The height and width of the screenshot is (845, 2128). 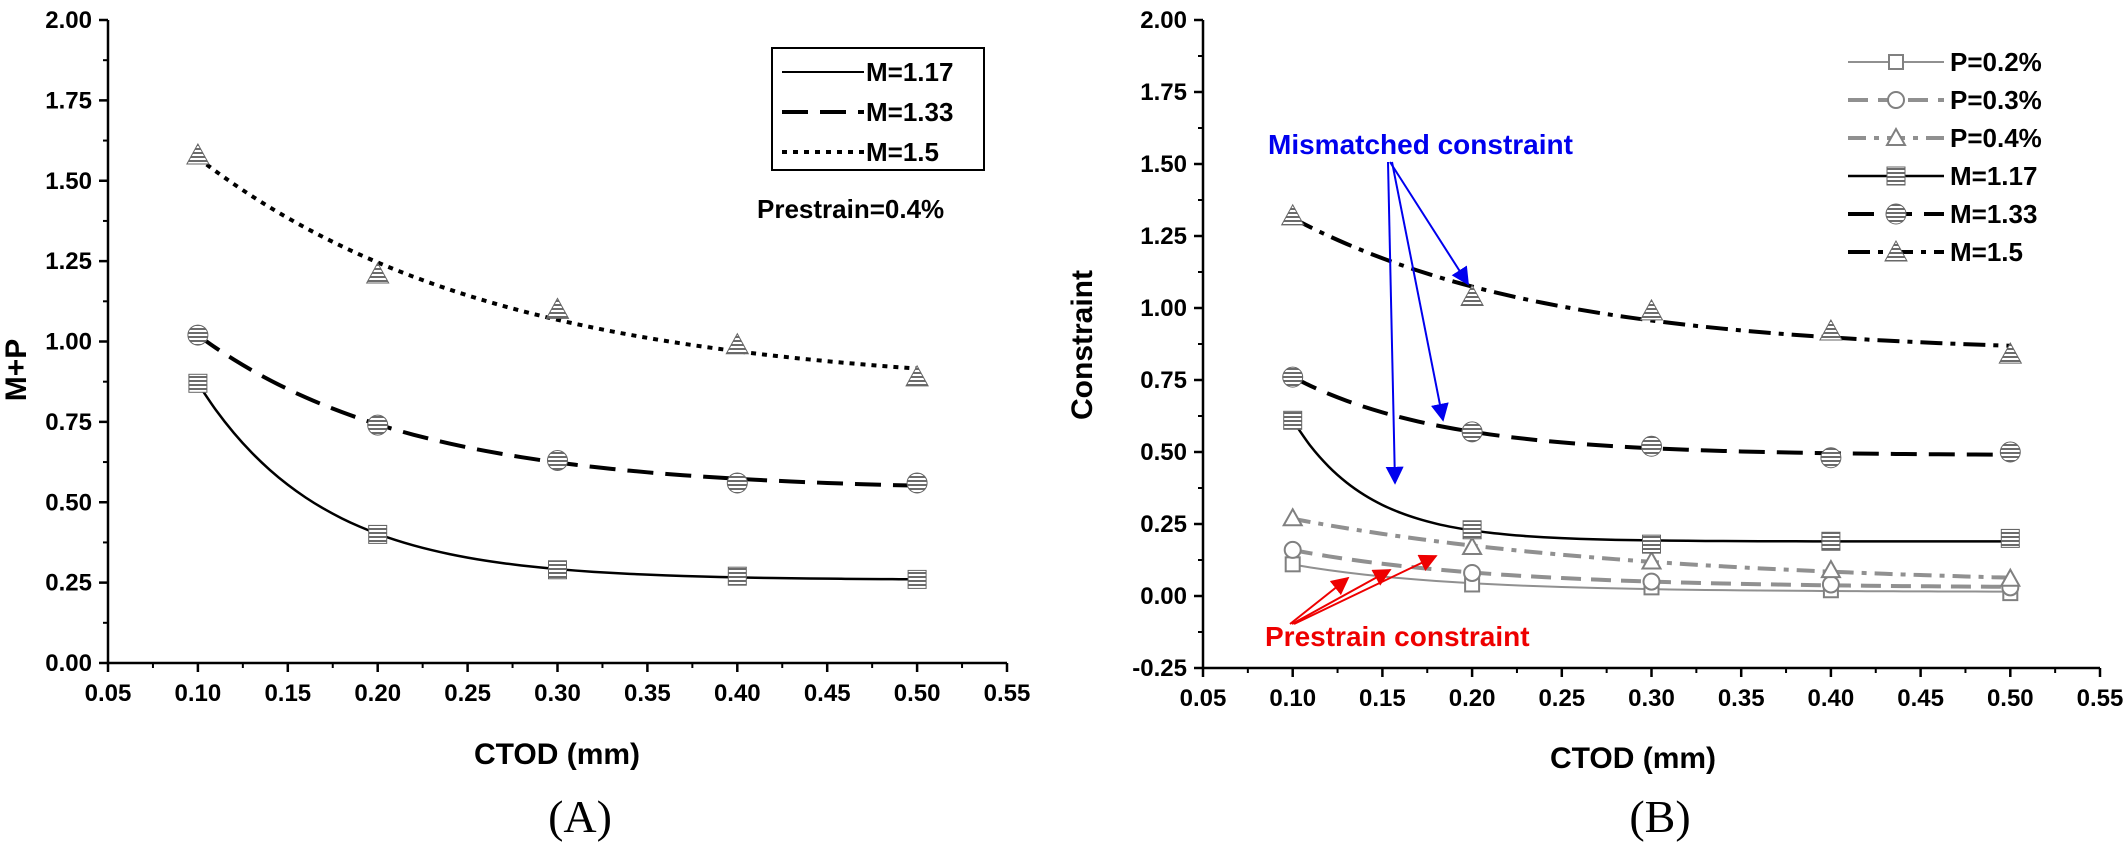 I want to click on prestrain-constraint-label: Prestrain constraint, so click(x=1397, y=636).